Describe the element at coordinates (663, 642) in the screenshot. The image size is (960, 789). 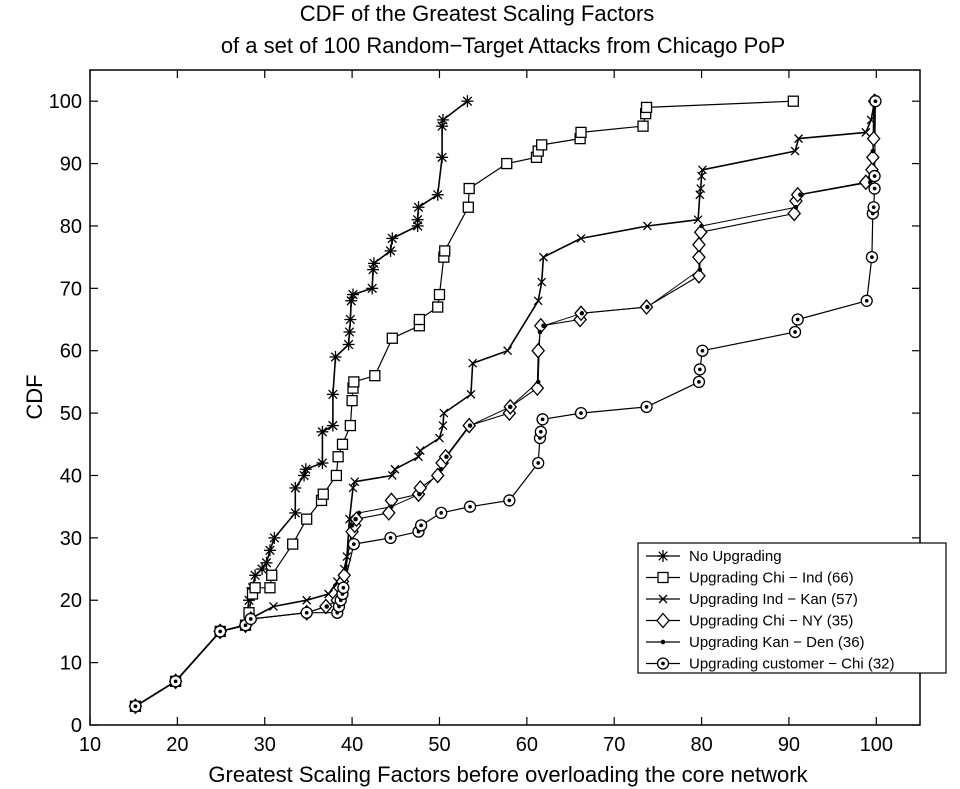
I see `legend-marker-dot` at that location.